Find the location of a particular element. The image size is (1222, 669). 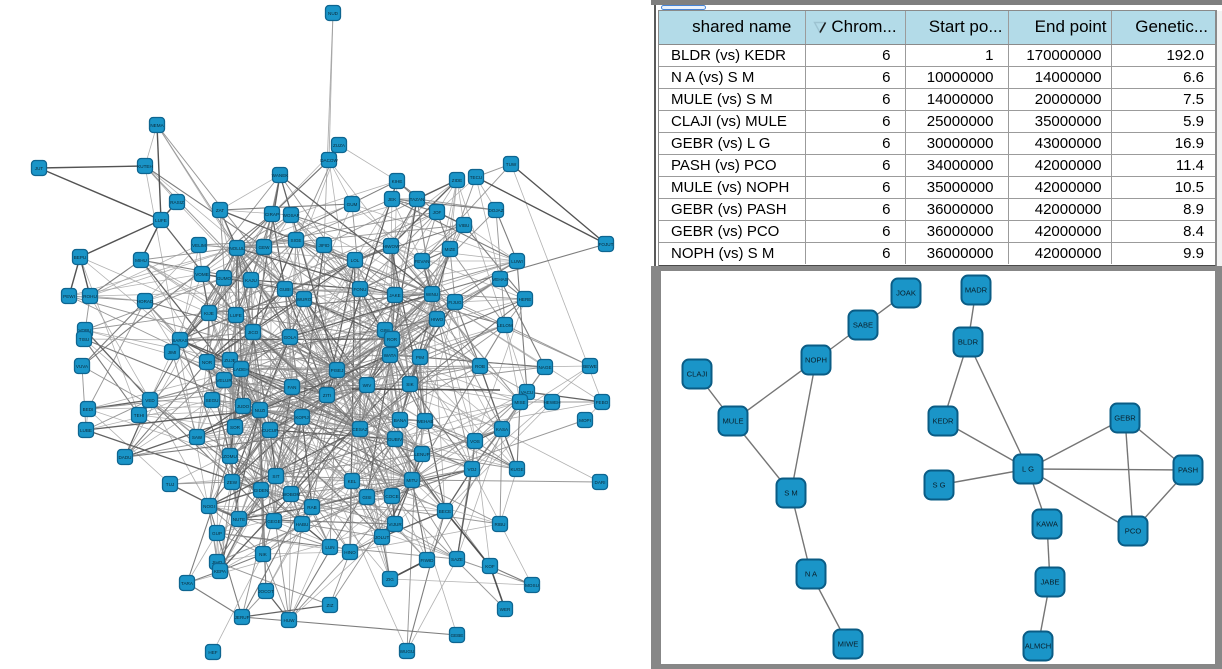

svg-text: CLAJI is located at coordinates (697, 374).